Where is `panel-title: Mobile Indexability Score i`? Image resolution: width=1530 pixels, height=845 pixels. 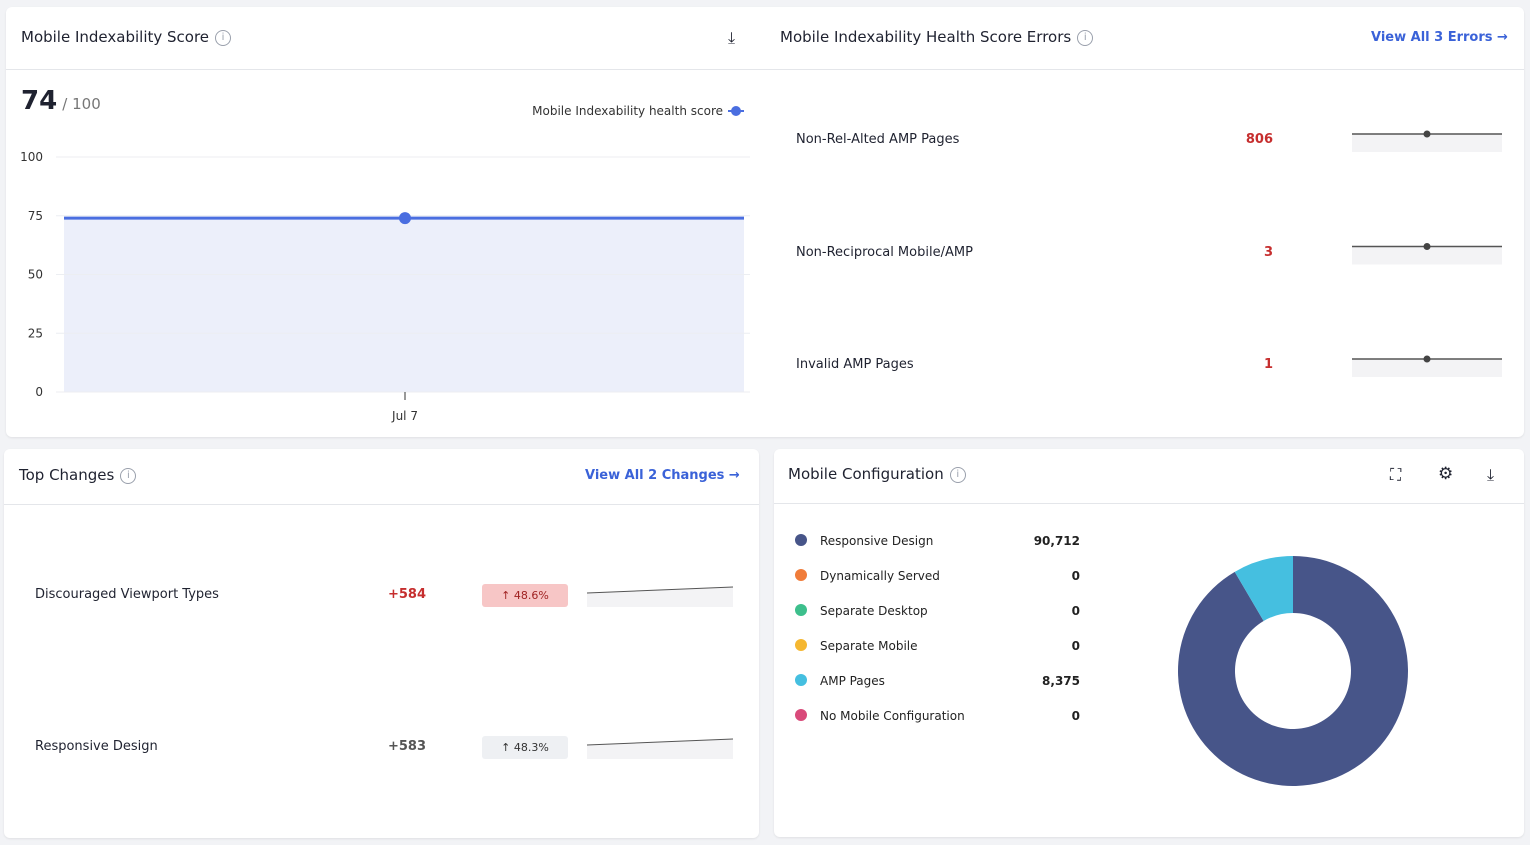
panel-title: Mobile Indexability Score i is located at coordinates (126, 37).